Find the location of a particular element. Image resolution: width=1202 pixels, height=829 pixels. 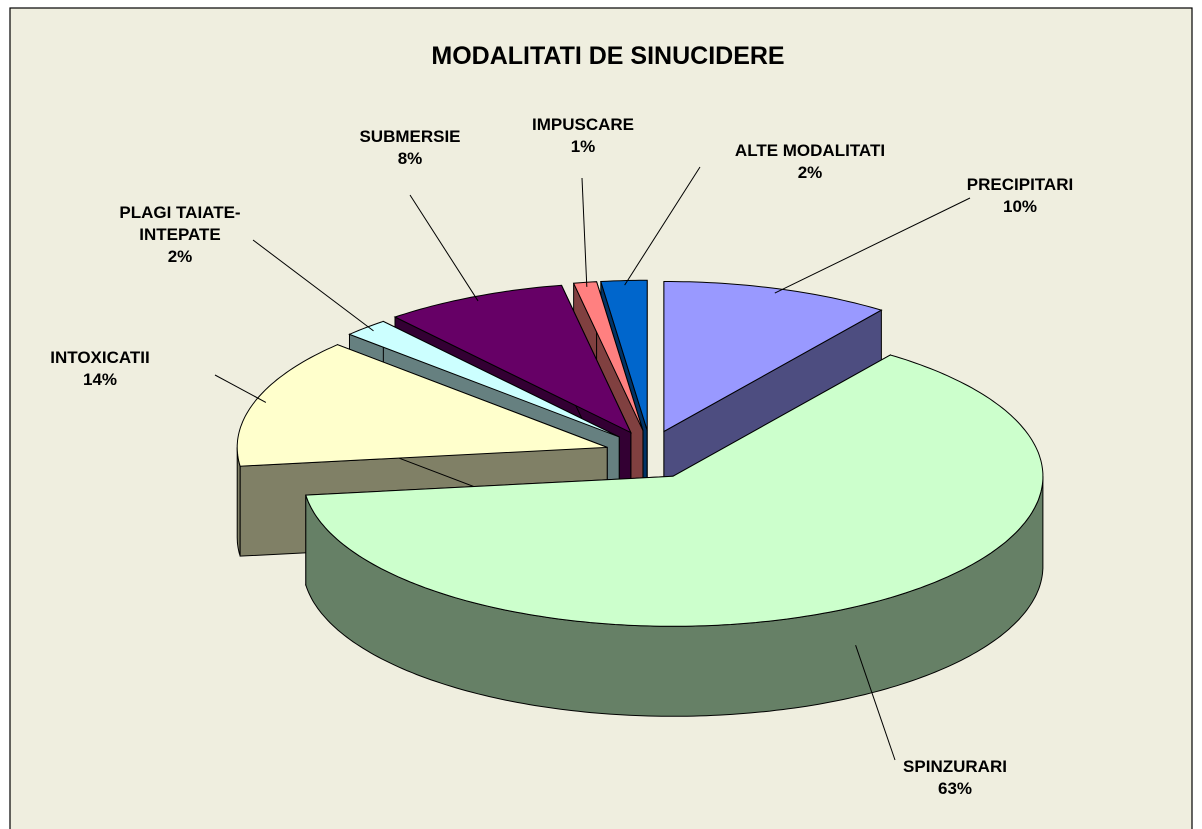

value-label: 63% is located at coordinates (955, 788).